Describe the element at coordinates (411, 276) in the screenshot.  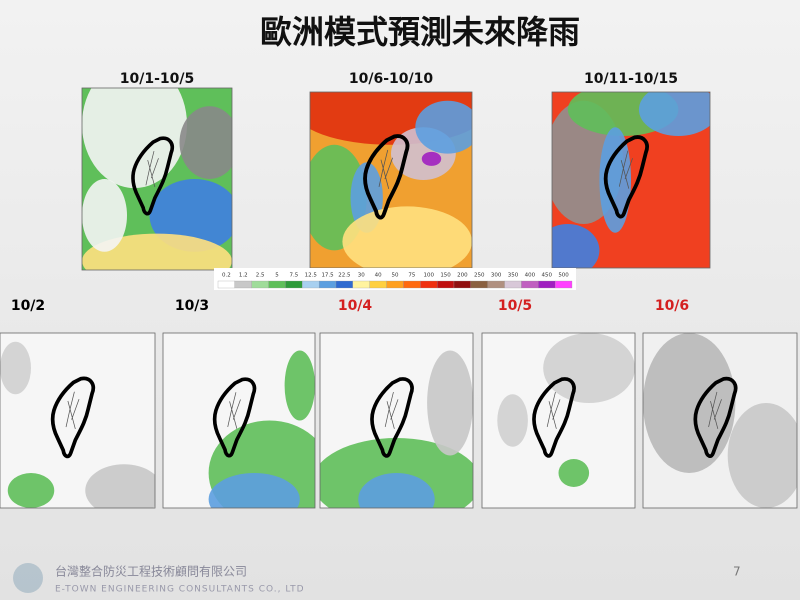
I see `colorbar-label: 75` at that location.